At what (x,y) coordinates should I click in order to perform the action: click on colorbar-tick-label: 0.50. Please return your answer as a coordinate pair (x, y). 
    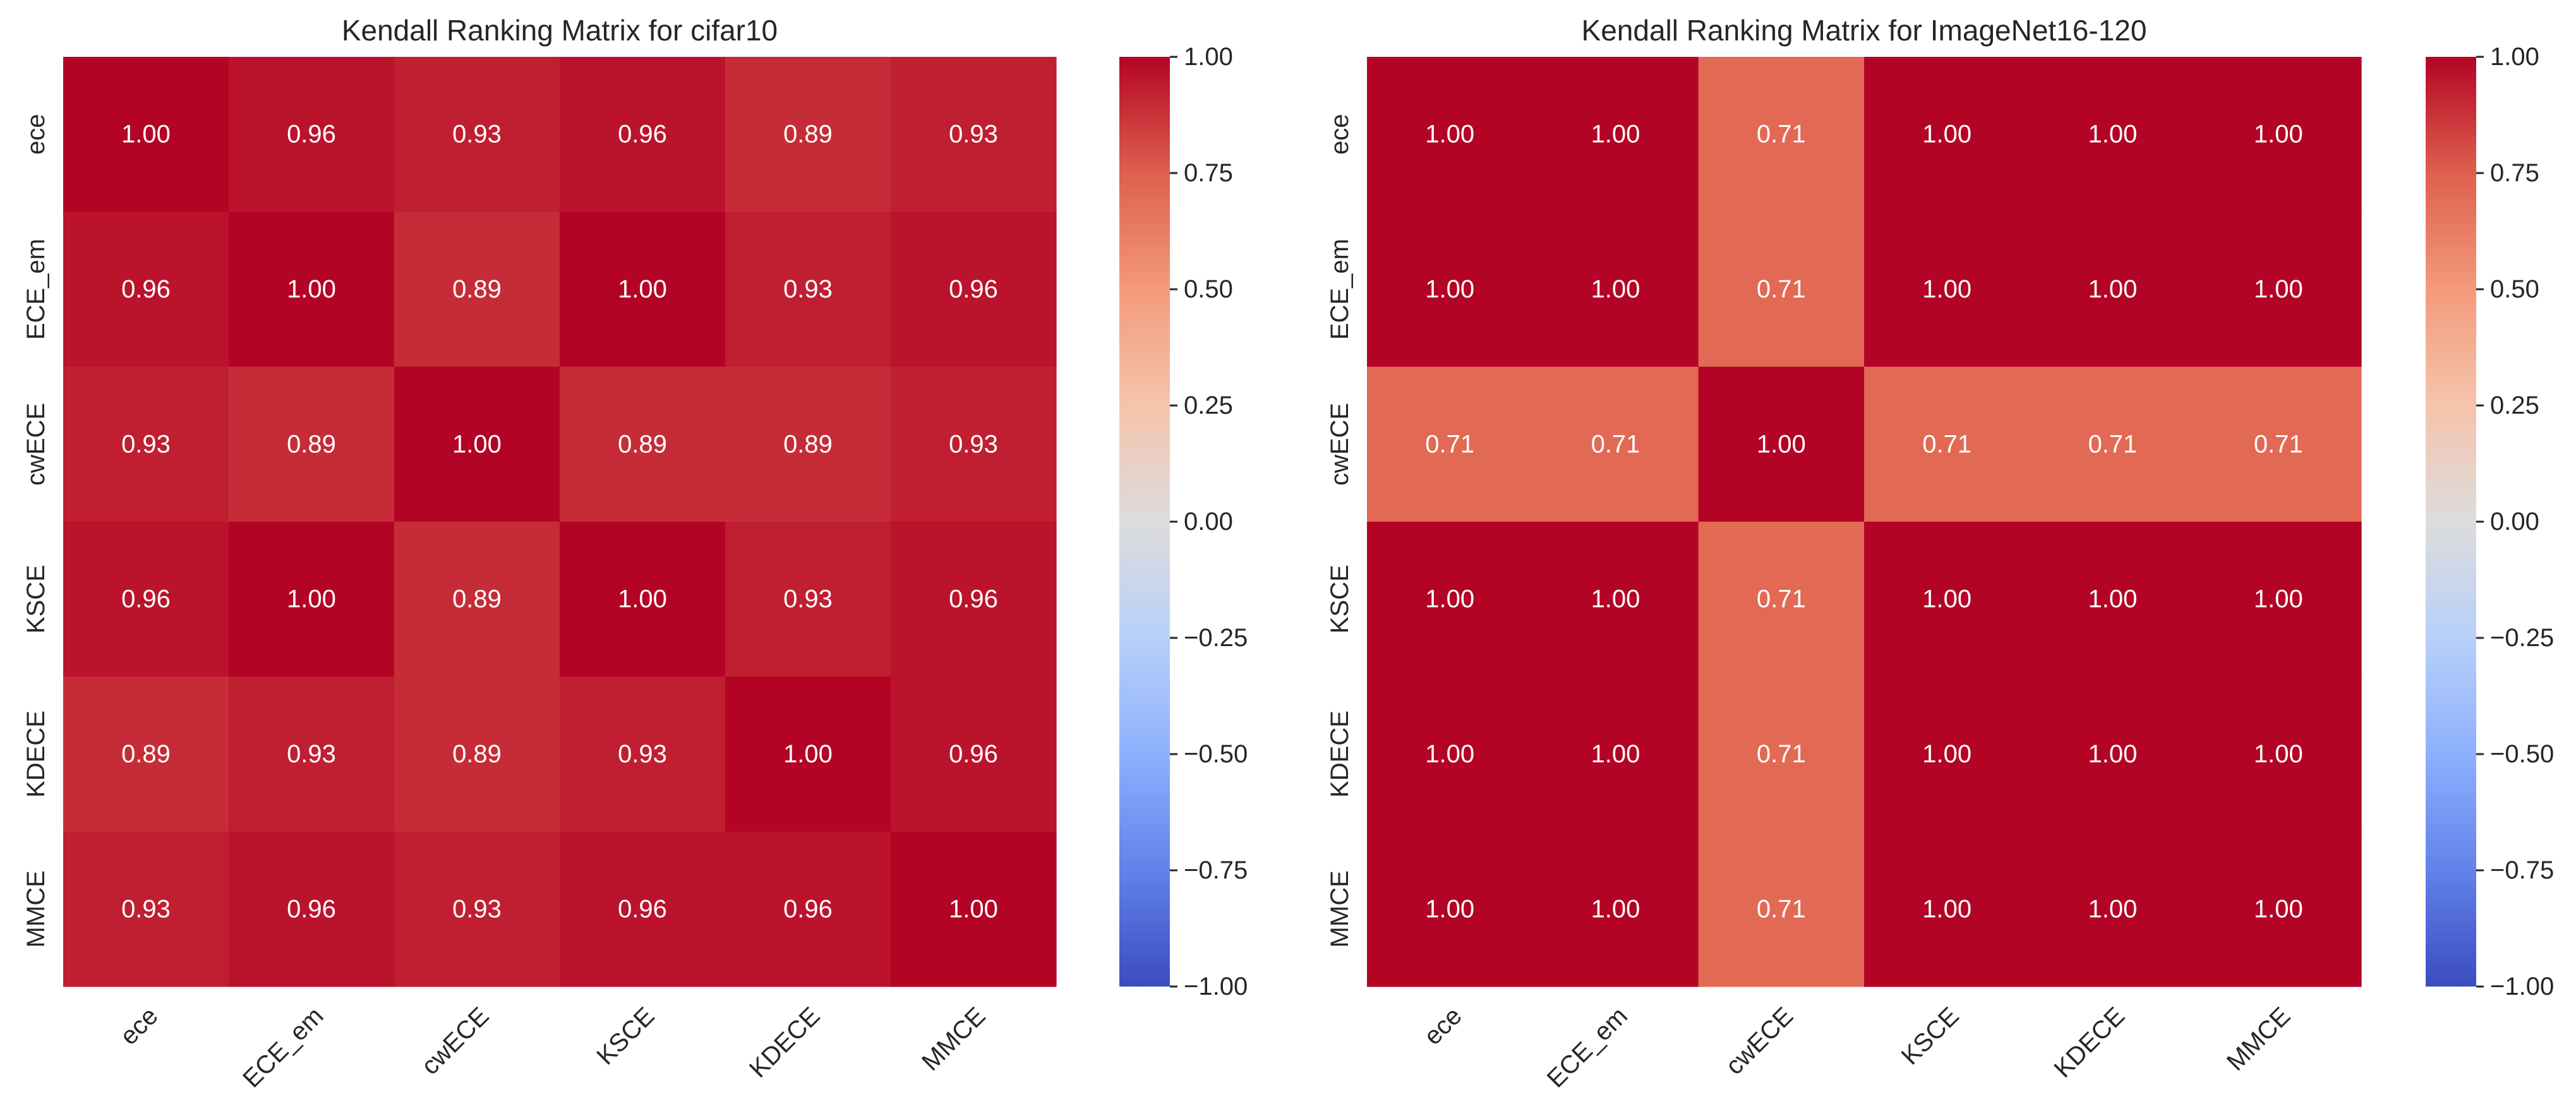
    Looking at the image, I should click on (1208, 289).